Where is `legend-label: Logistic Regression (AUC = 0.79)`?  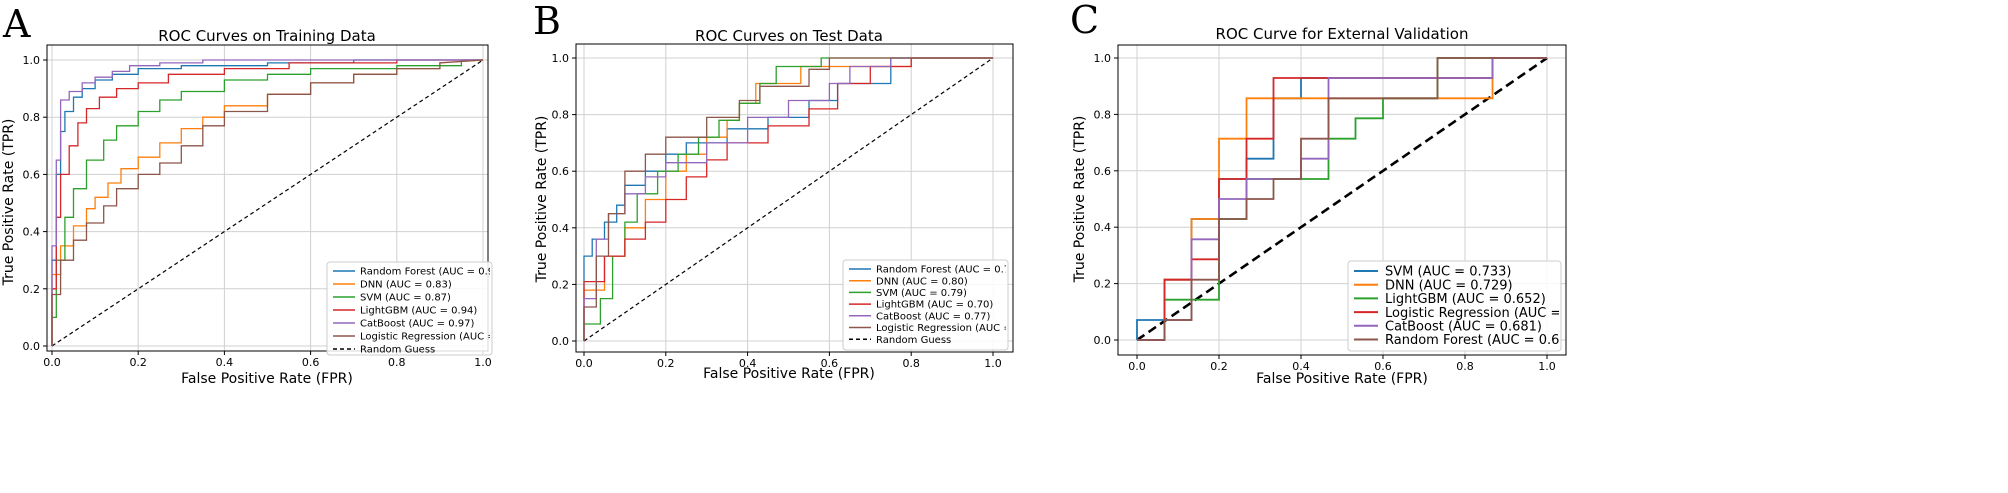 legend-label: Logistic Regression (AUC = 0.79) is located at coordinates (442, 337).